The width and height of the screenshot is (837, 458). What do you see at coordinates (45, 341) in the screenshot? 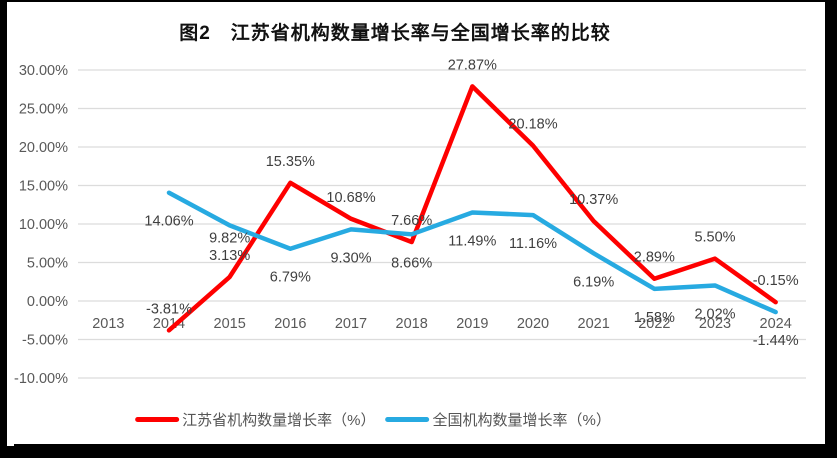
I see `y-axis-label: -5.00%` at bounding box center [45, 341].